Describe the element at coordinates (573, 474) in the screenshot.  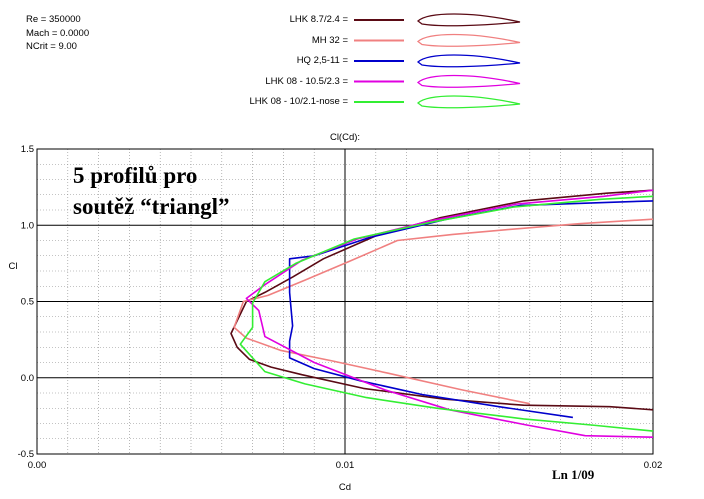
I see `ln-label: Ln 1/09` at that location.